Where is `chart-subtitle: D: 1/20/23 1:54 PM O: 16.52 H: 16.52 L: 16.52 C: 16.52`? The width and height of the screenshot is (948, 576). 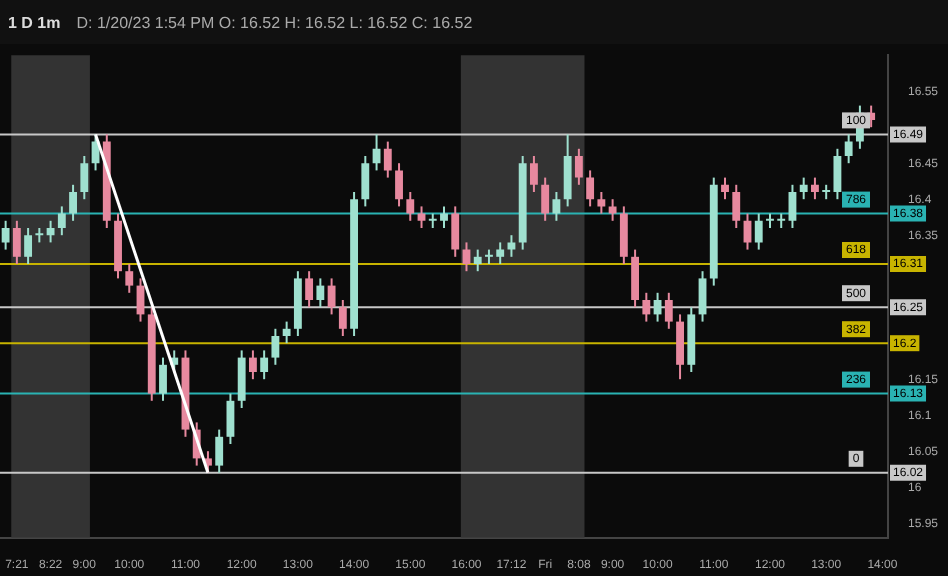
chart-subtitle: D: 1/20/23 1:54 PM O: 16.52 H: 16.52 L: 16.52 C: 16.52 is located at coordinates (274, 22).